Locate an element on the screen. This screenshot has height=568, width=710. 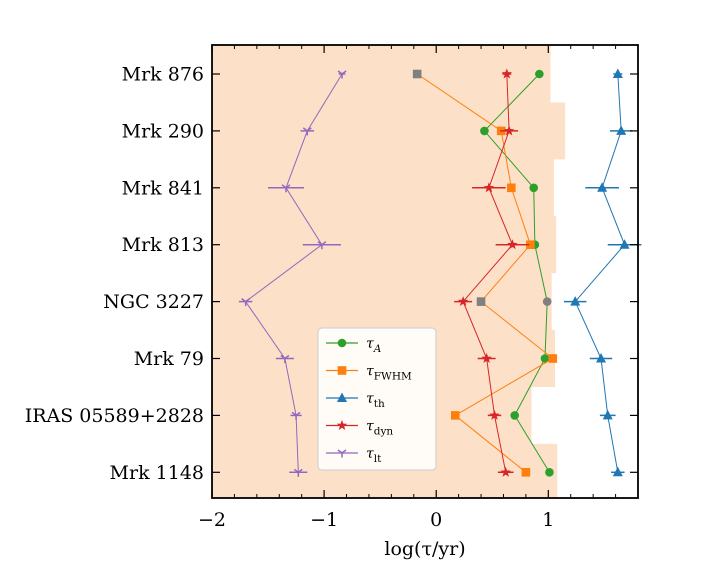
y-category-label: Mrk 813 is located at coordinates (163, 245).